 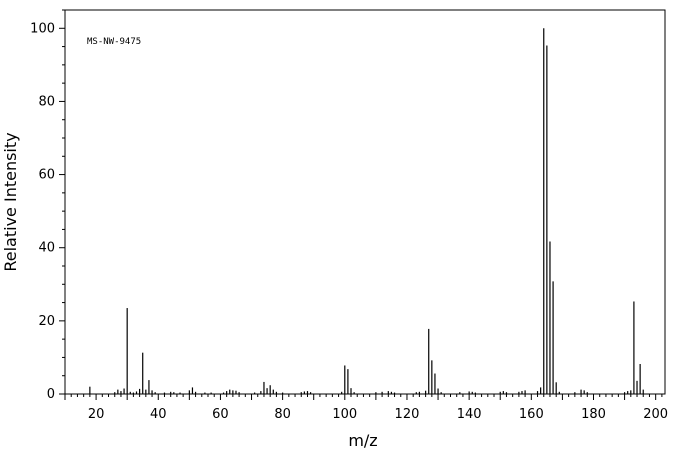 What do you see at coordinates (114, 42) in the screenshot?
I see `spectrum-id-annotation: MS-NW-9475` at bounding box center [114, 42].